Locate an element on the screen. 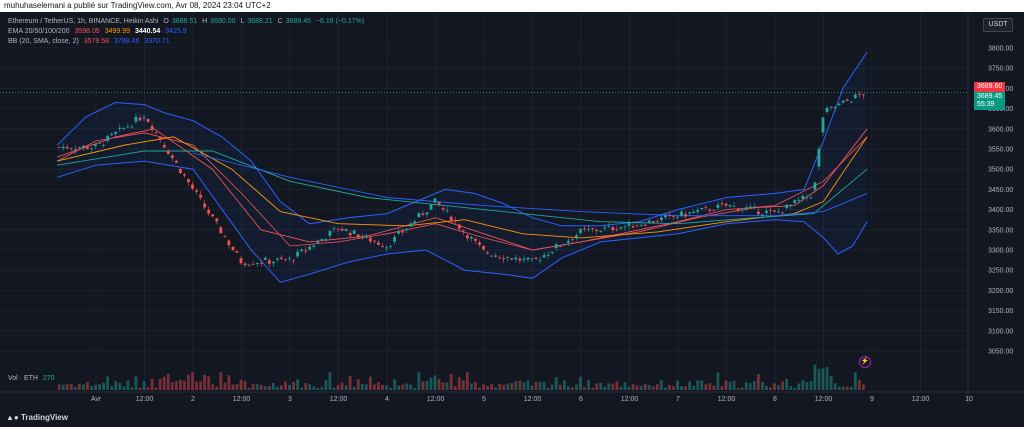 This screenshot has width=1024, height=427. currency-button: USDT is located at coordinates (998, 25).